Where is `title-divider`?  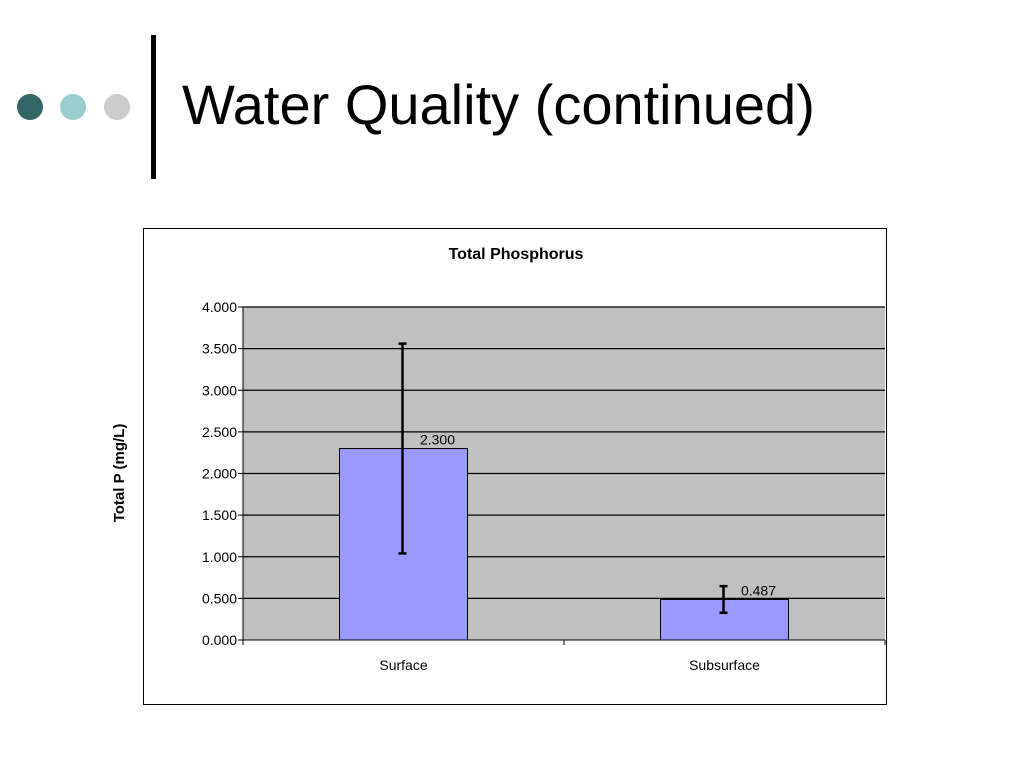
title-divider is located at coordinates (153, 107).